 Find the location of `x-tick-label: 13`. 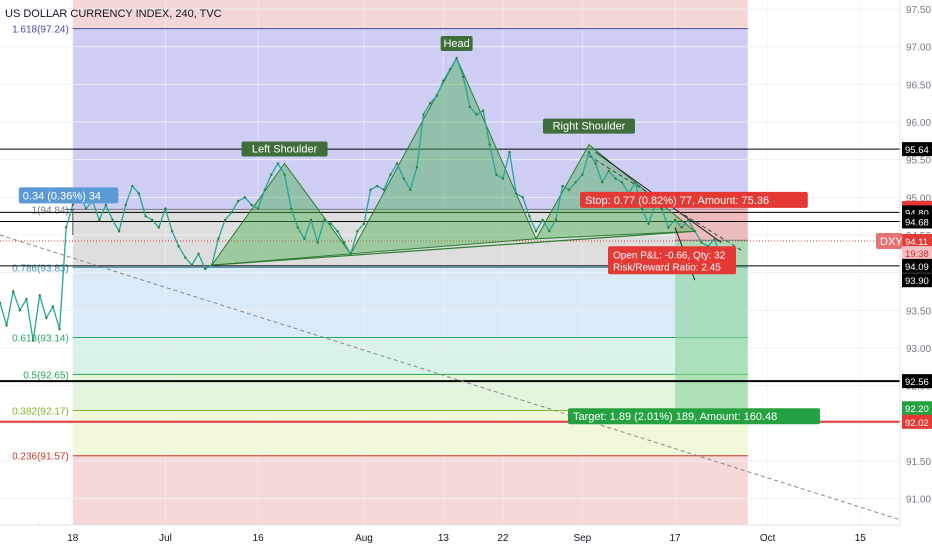

x-tick-label: 13 is located at coordinates (444, 538).